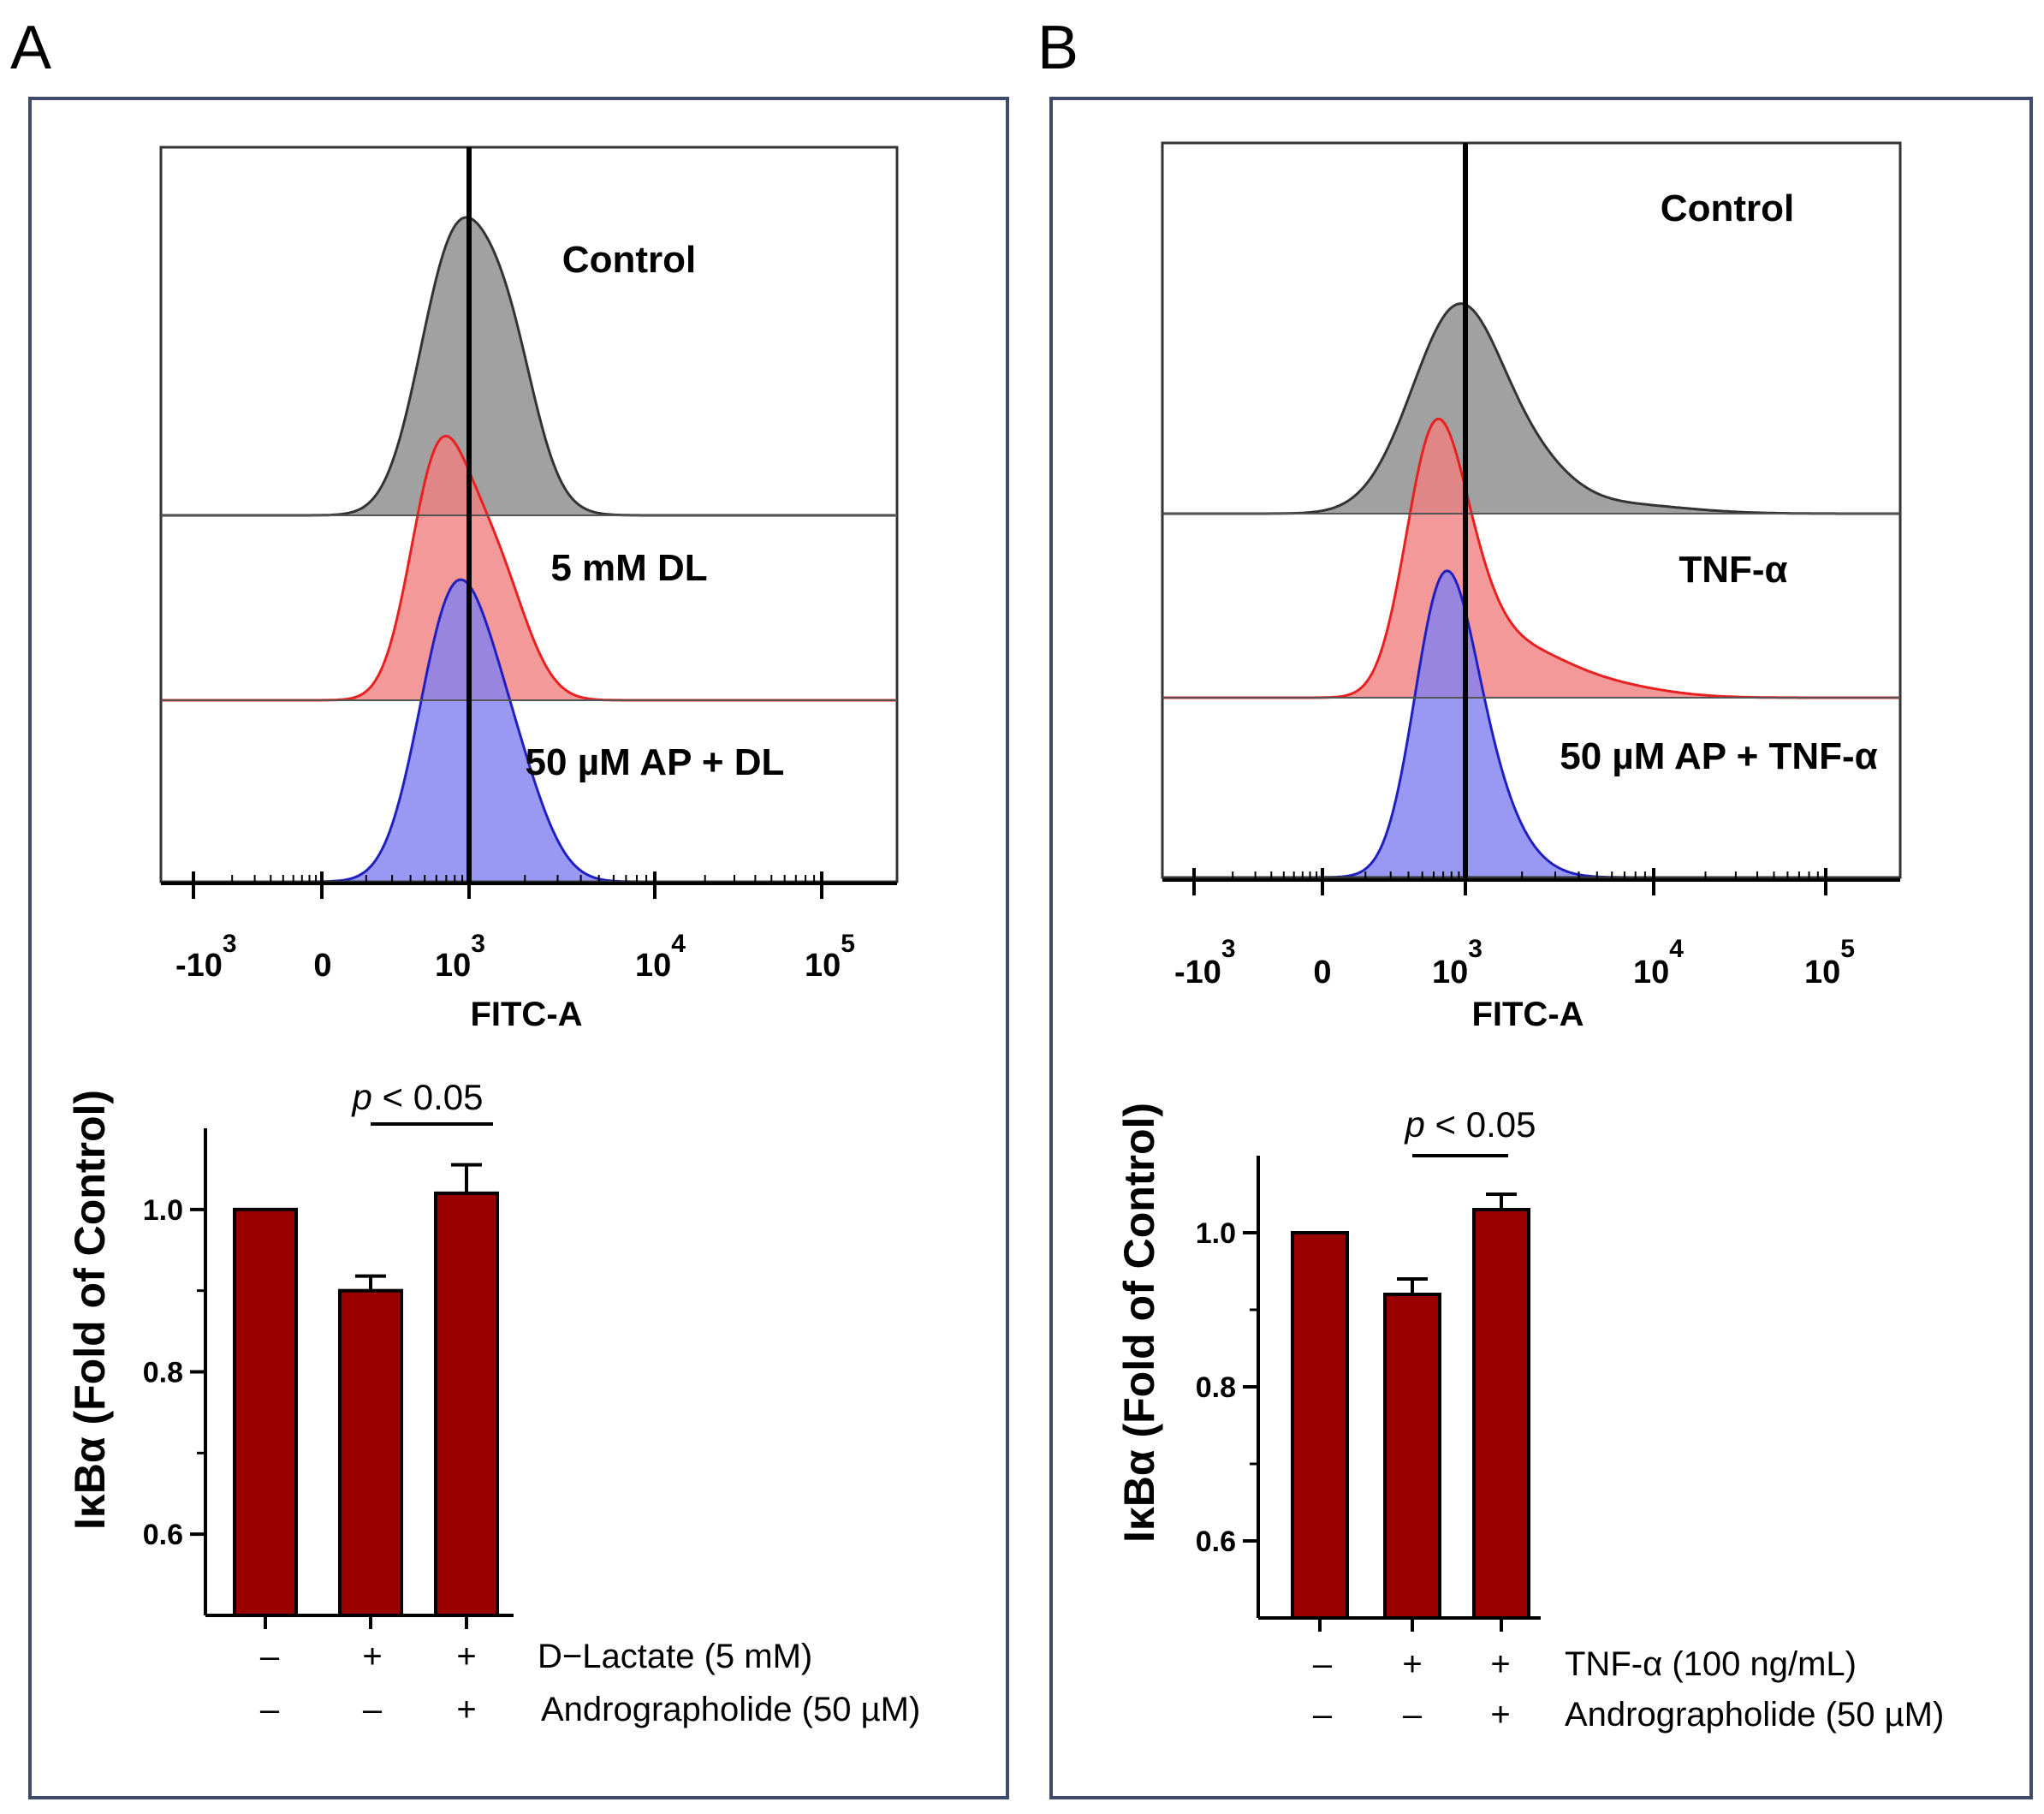 This screenshot has width=2044, height=1814. I want to click on bar-chart-b-ytick-label-1: 0.8, so click(1216, 1387).